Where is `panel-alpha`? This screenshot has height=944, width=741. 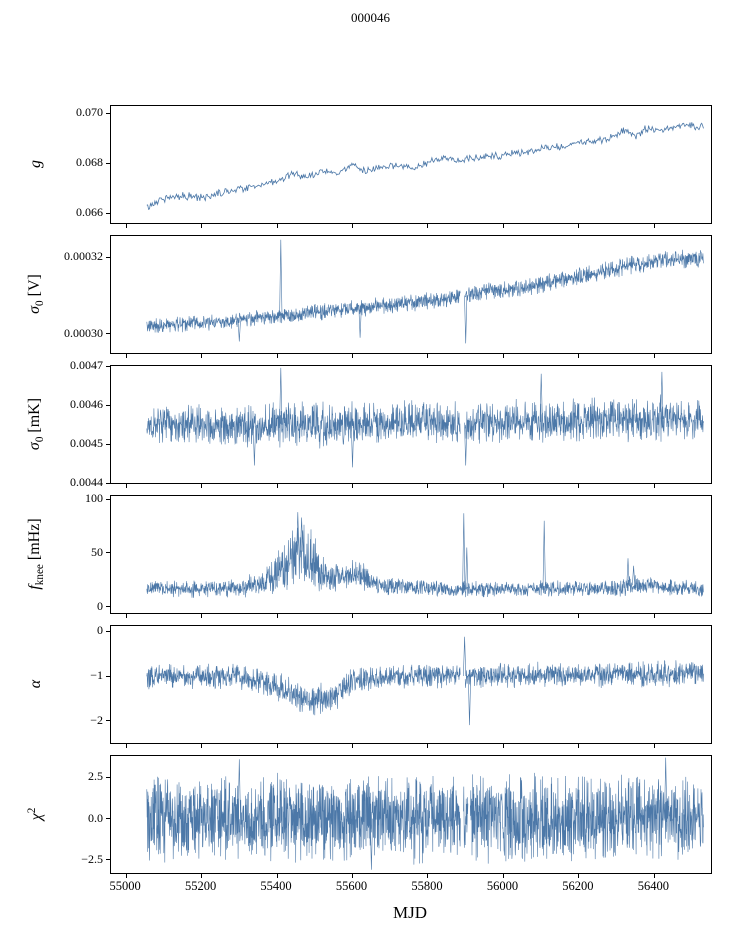 panel-alpha is located at coordinates (409, 686).